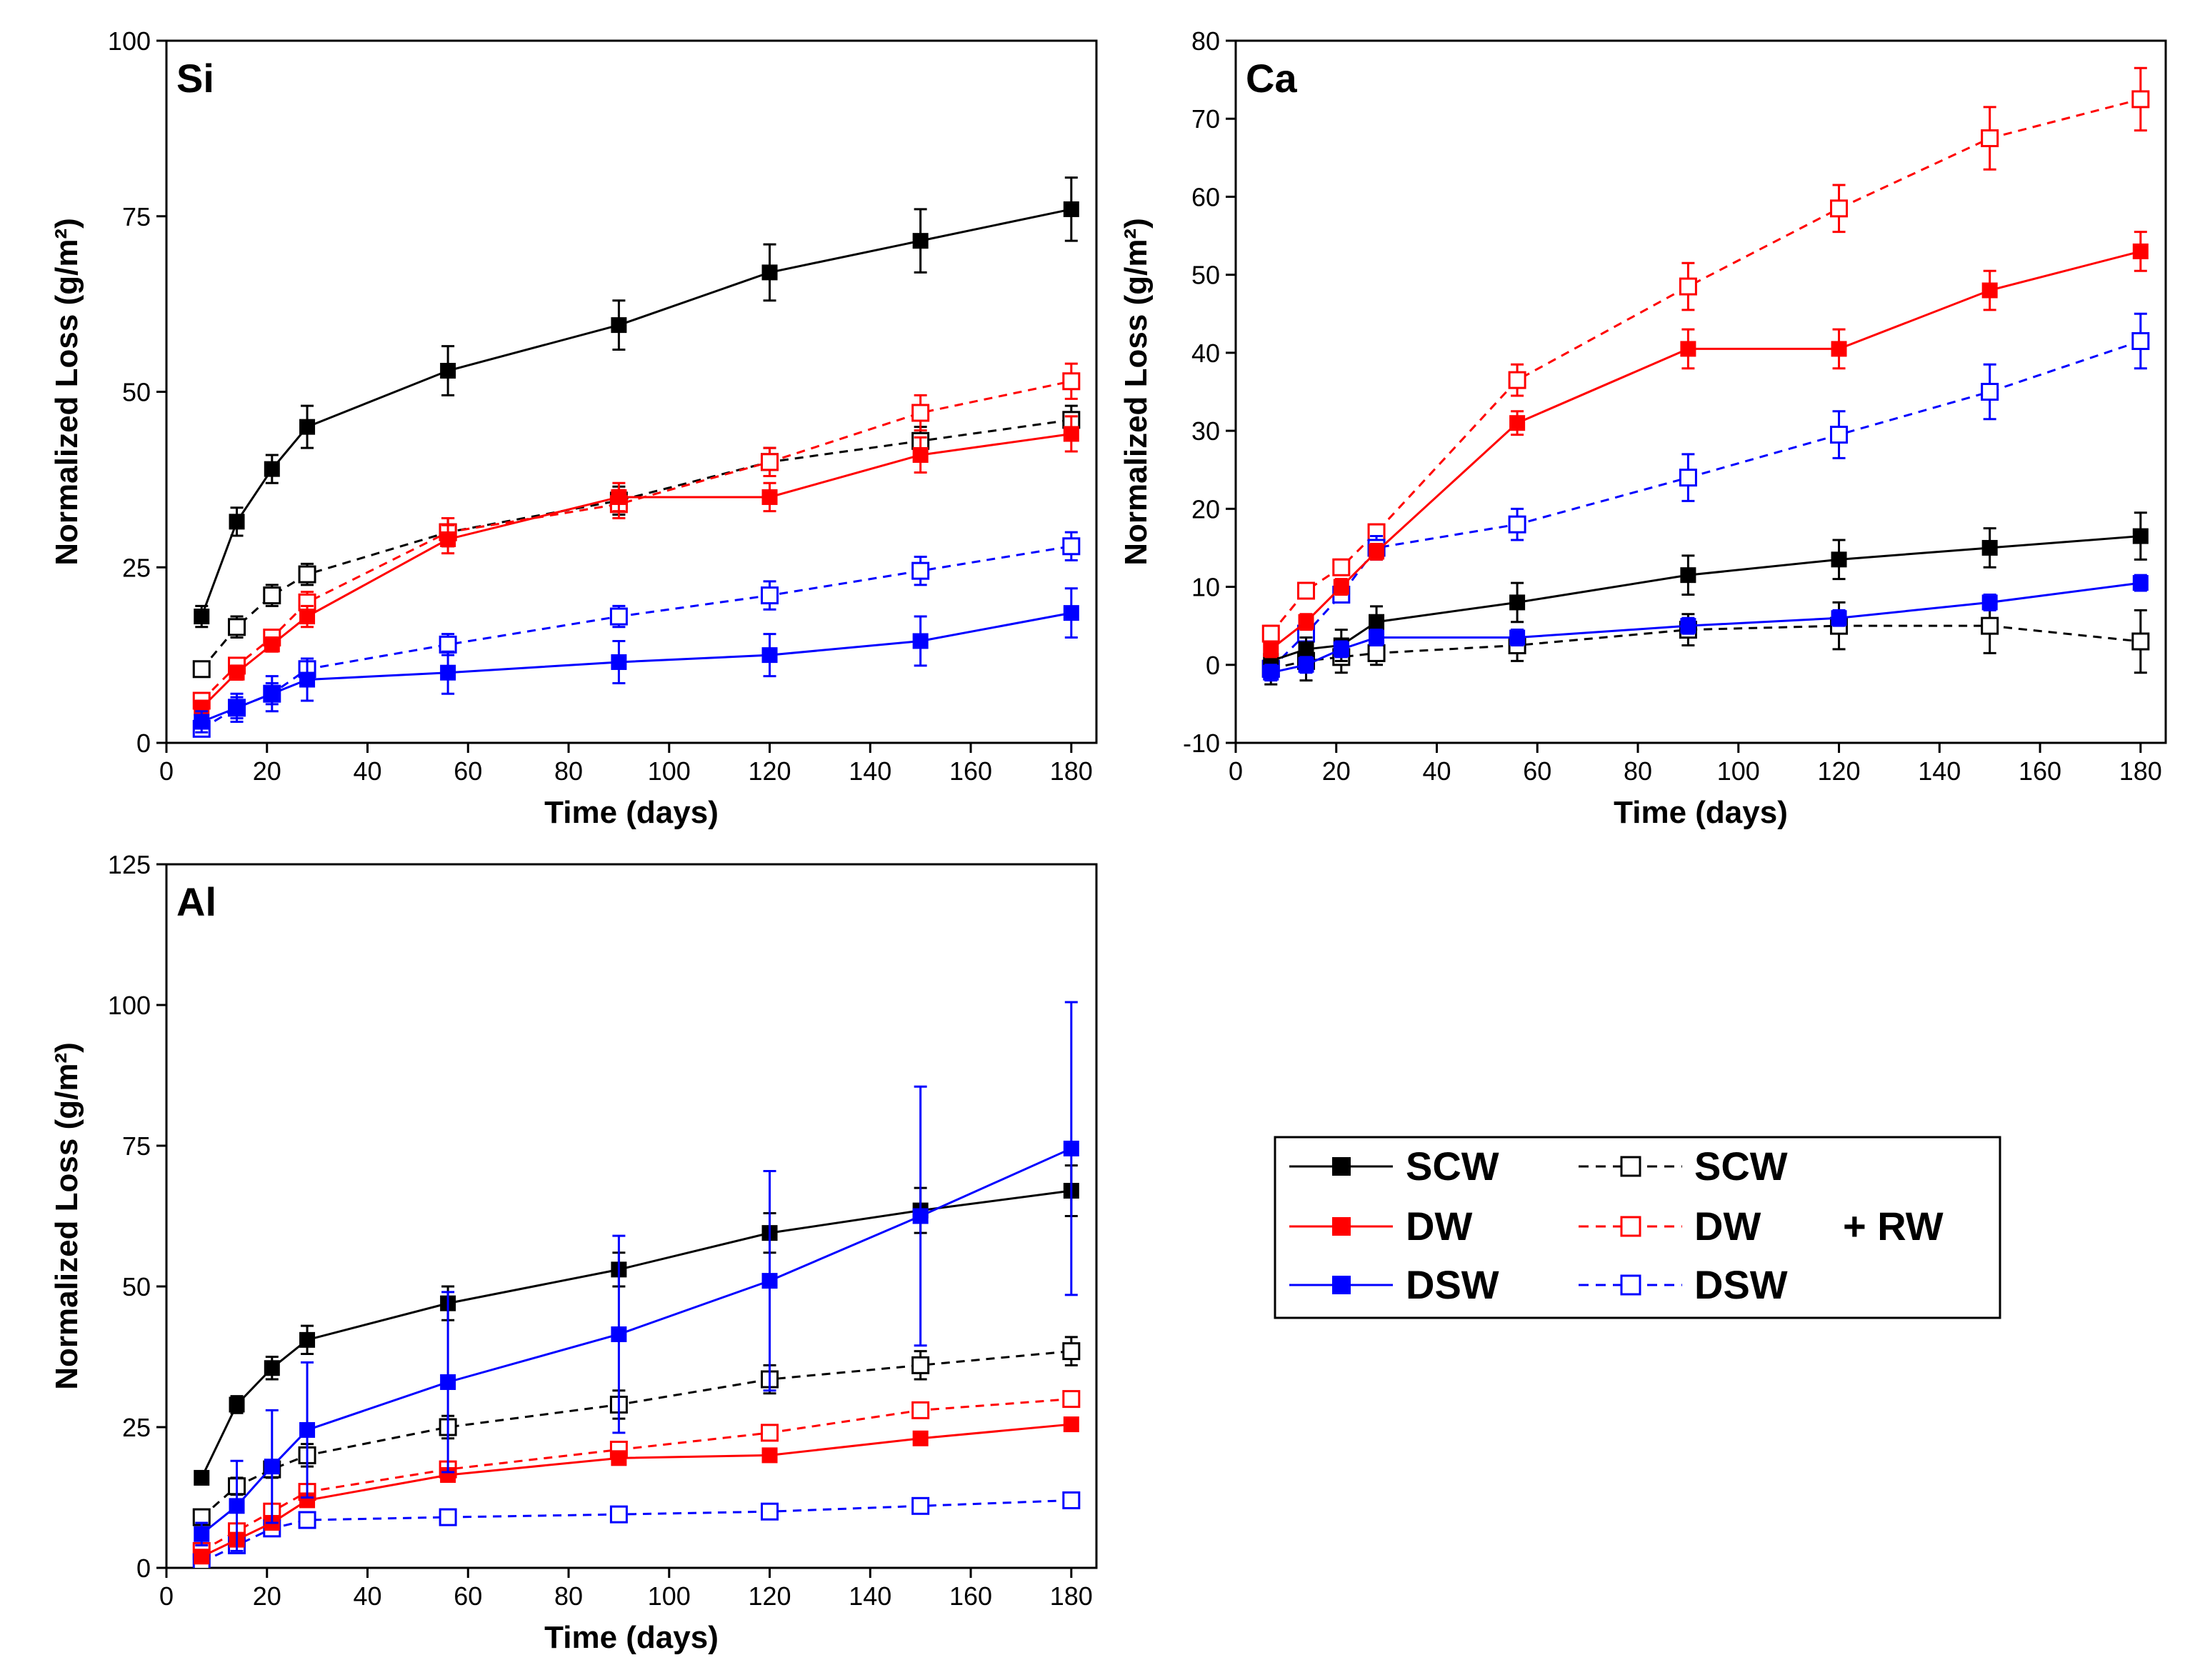  What do you see at coordinates (970, 1596) in the screenshot?
I see `x-tick-label-al: 160` at bounding box center [970, 1596].